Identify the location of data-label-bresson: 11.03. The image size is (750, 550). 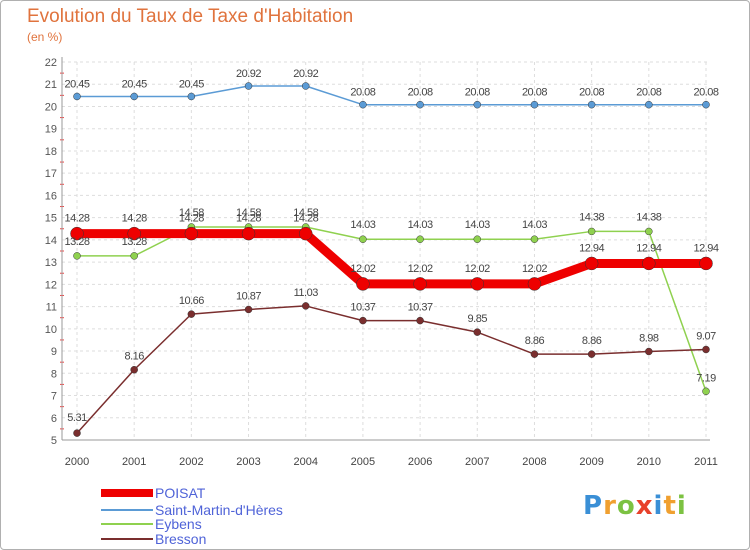
(306, 293).